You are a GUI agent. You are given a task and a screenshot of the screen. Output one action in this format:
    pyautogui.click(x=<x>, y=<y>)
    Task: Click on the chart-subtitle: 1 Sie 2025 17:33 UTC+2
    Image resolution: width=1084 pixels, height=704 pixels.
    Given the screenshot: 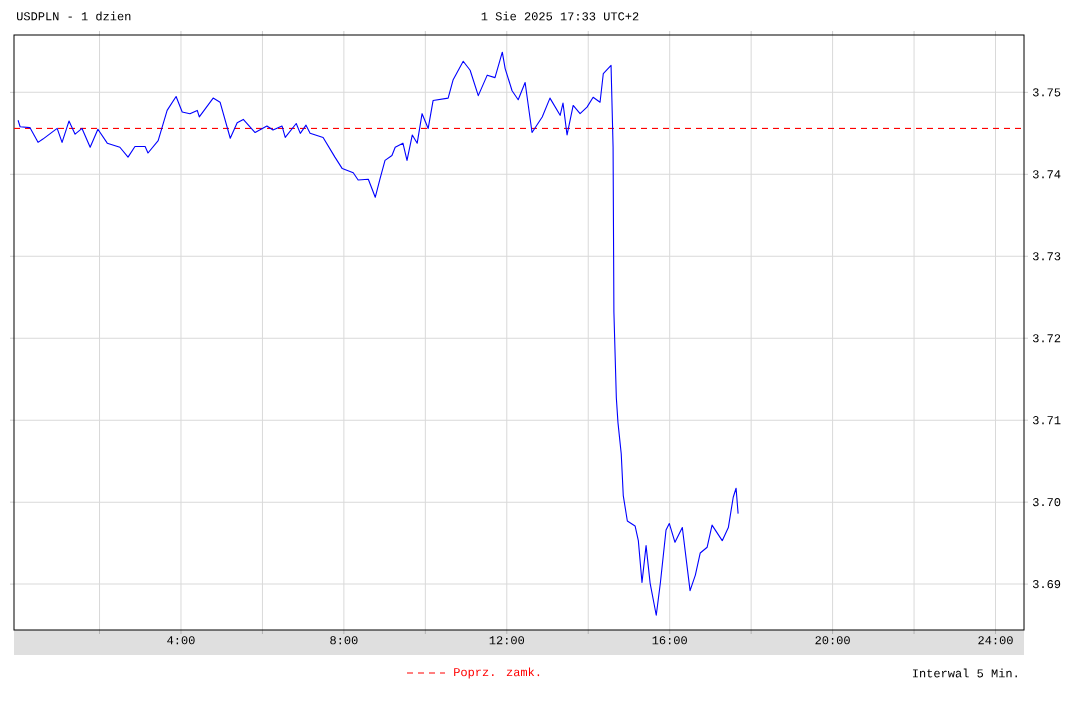 What is the action you would take?
    pyautogui.click(x=560, y=16)
    